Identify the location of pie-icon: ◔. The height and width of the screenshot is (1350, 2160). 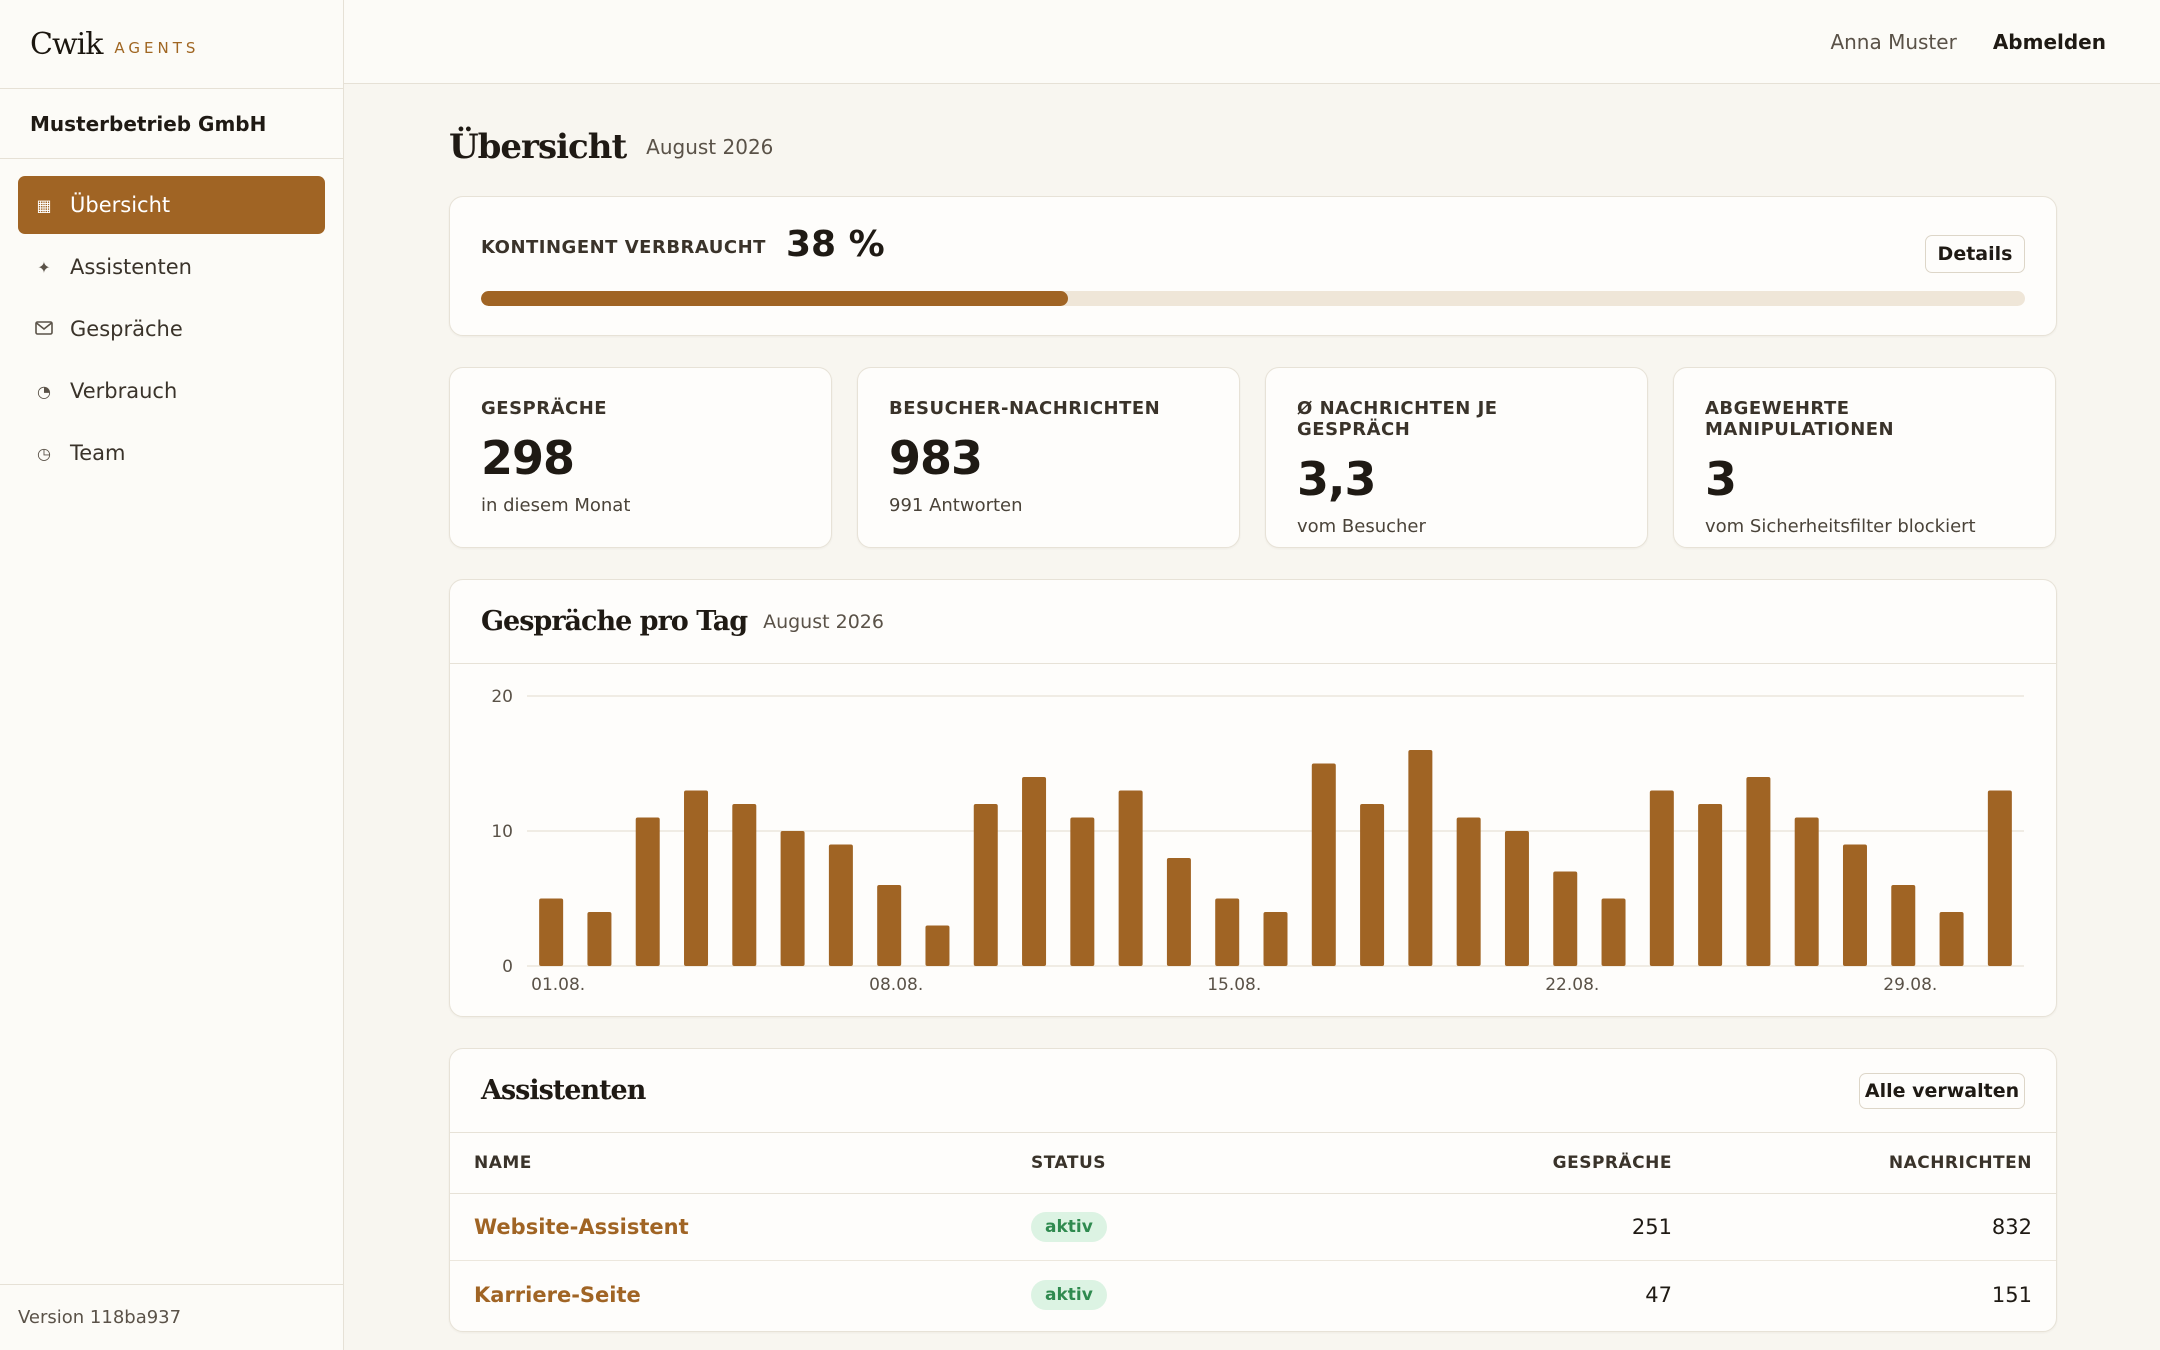
(44, 391).